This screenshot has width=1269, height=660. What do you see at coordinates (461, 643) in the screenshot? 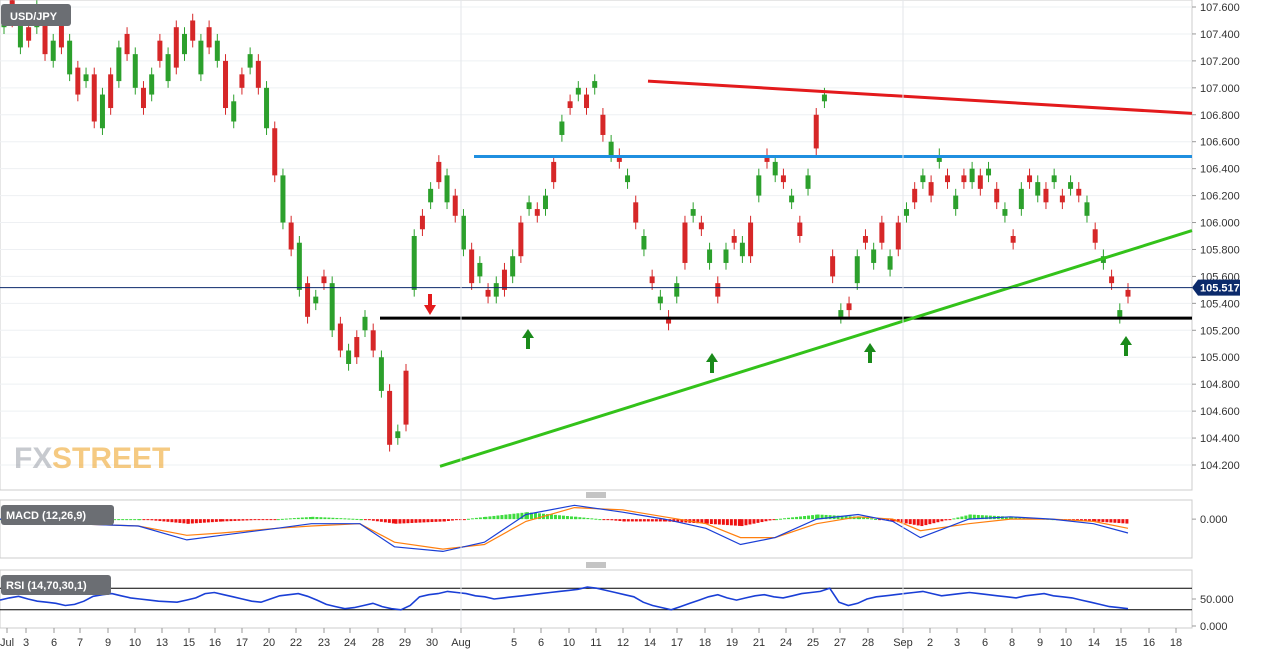
I see `x-axis-label: Aug` at bounding box center [461, 643].